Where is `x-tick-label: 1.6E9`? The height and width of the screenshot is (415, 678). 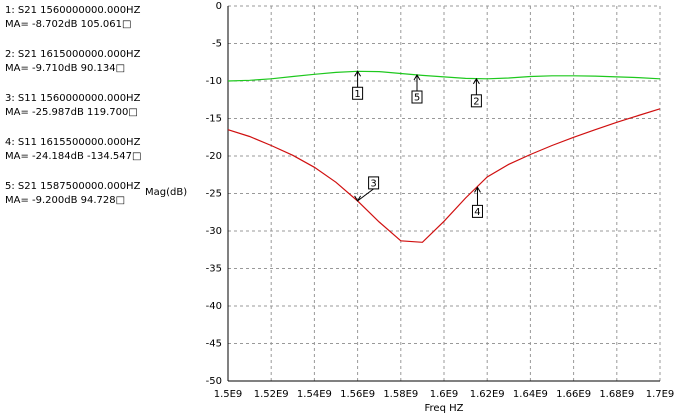
x-tick-label: 1.6E9 is located at coordinates (444, 394).